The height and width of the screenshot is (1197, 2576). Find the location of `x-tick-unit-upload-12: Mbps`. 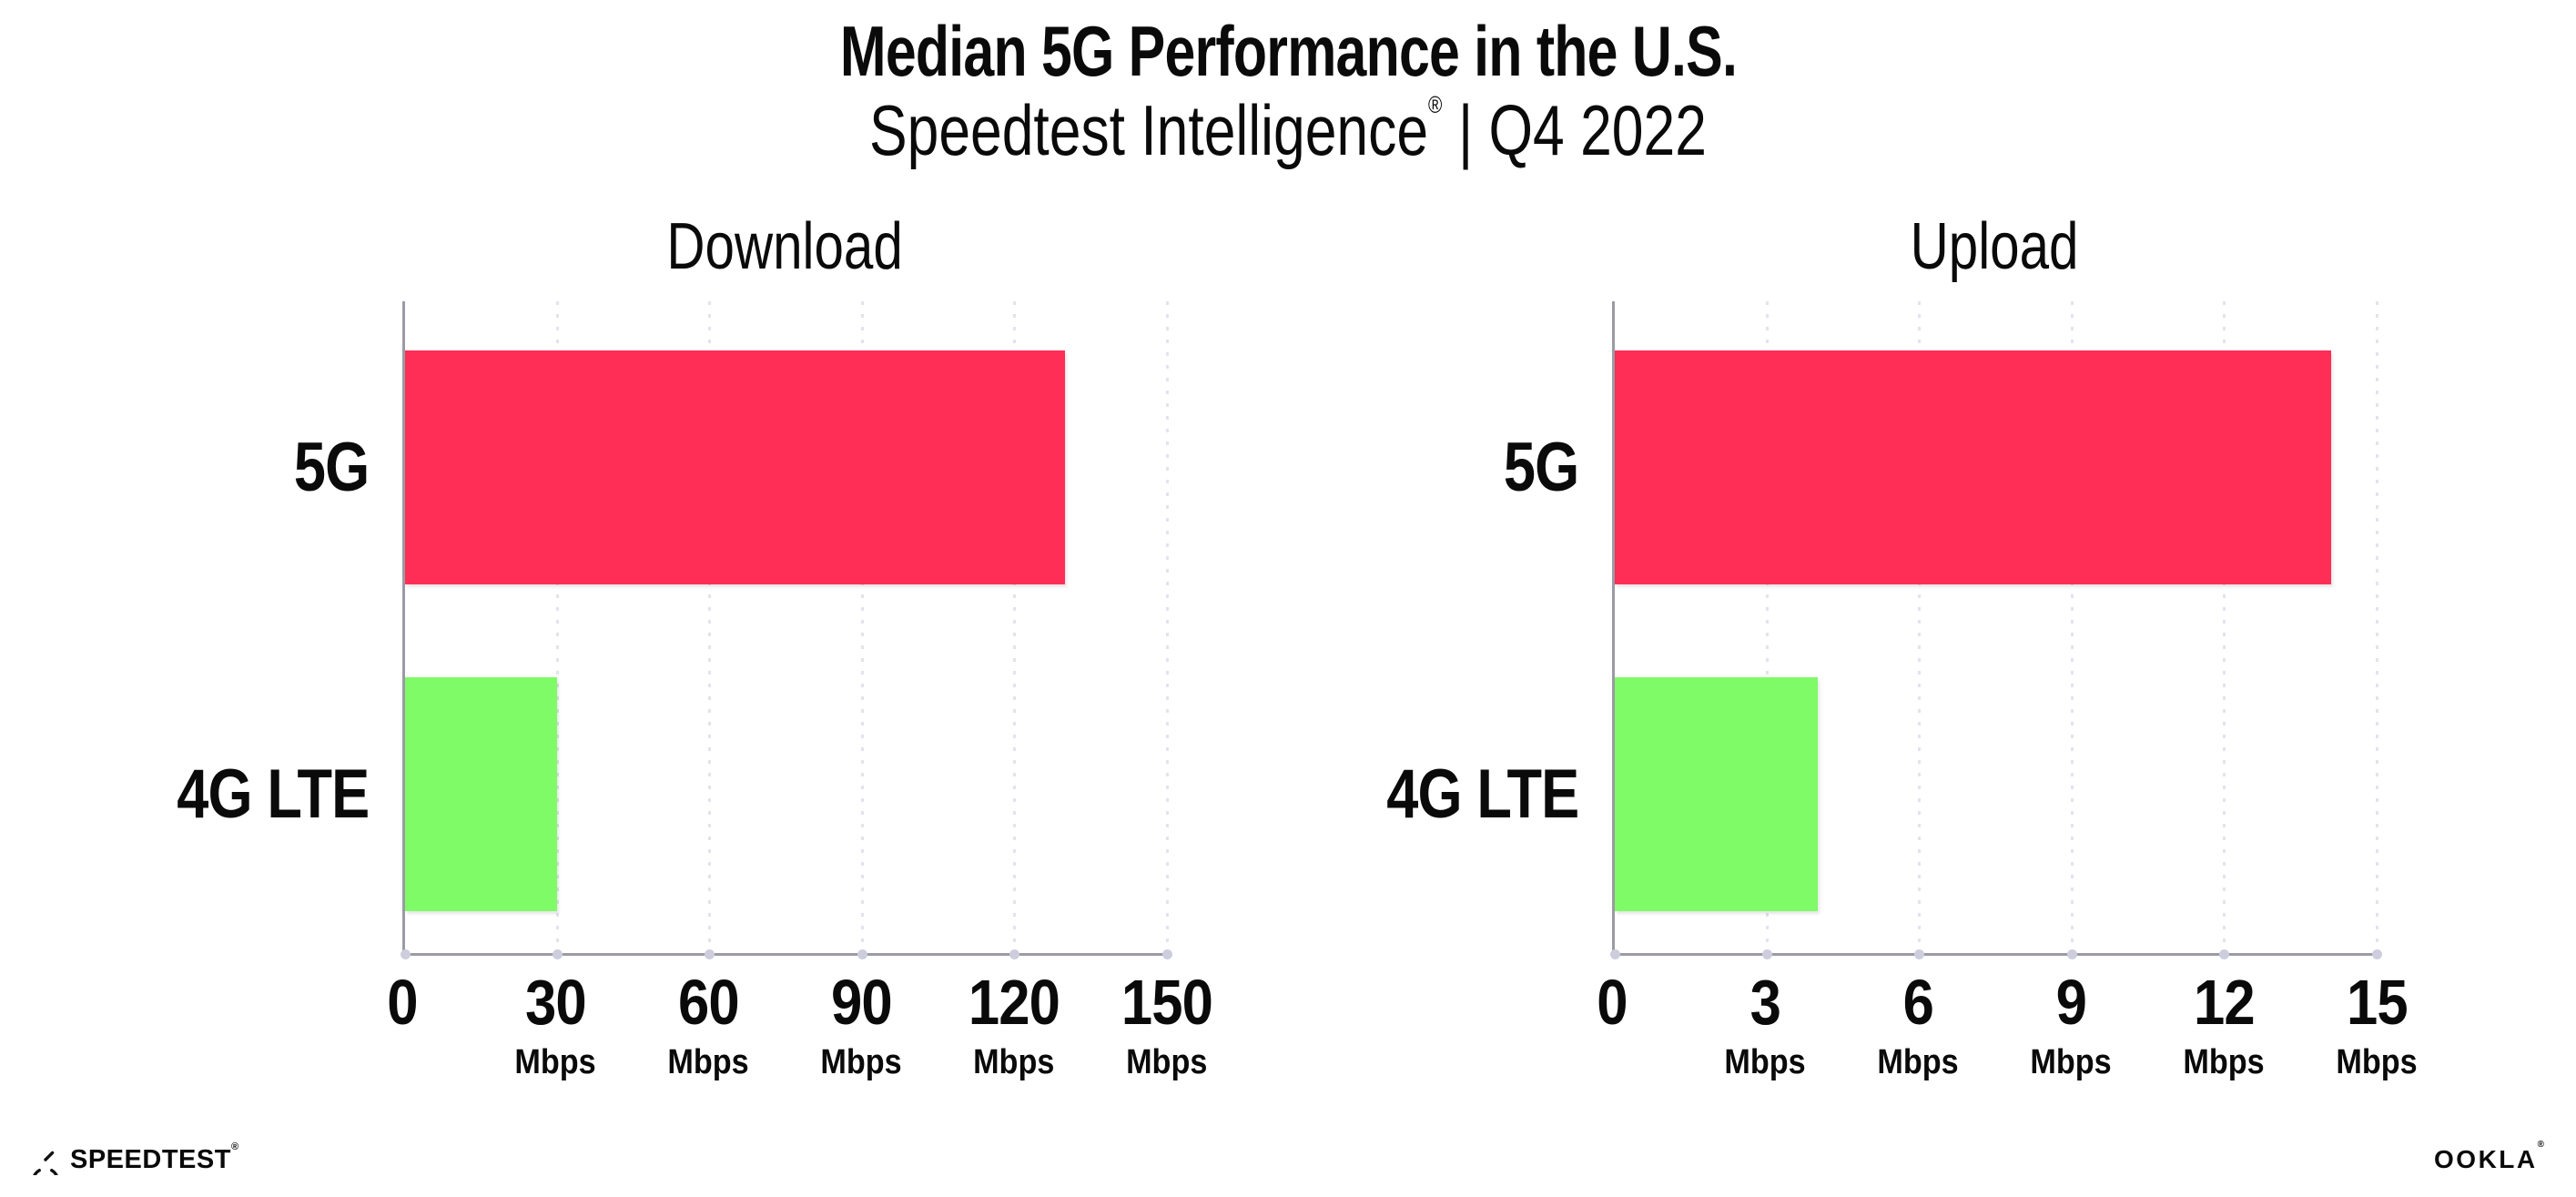

x-tick-unit-upload-12: Mbps is located at coordinates (2224, 1062).